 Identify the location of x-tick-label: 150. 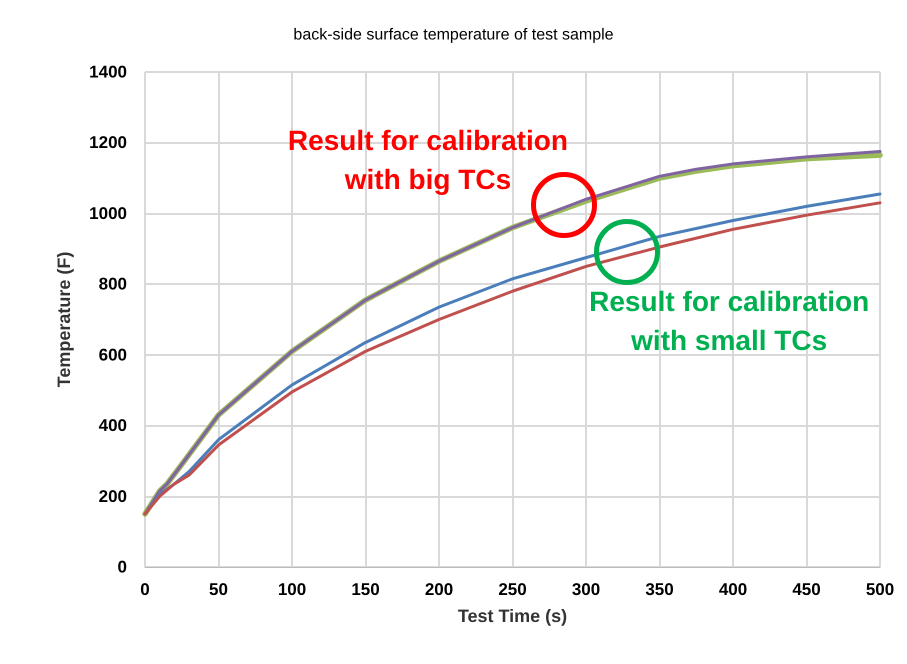
(365, 589).